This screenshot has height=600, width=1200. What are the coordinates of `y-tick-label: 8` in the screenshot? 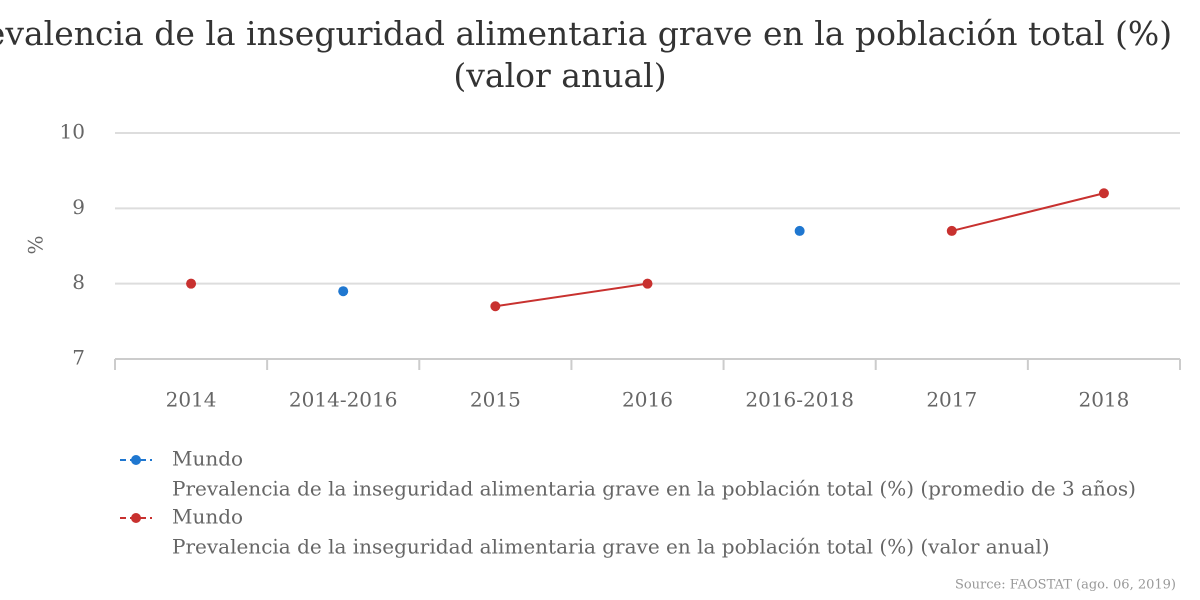 It's located at (78, 282).